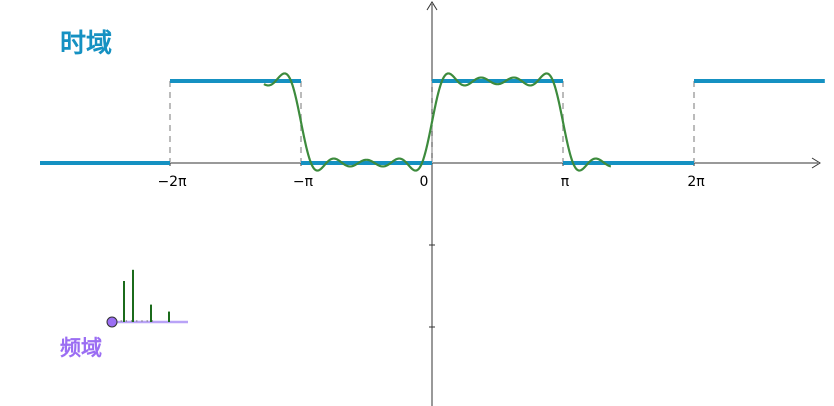 Image resolution: width=834 pixels, height=406 pixels. What do you see at coordinates (86, 44) in the screenshot?
I see `chart-title: 时域` at bounding box center [86, 44].